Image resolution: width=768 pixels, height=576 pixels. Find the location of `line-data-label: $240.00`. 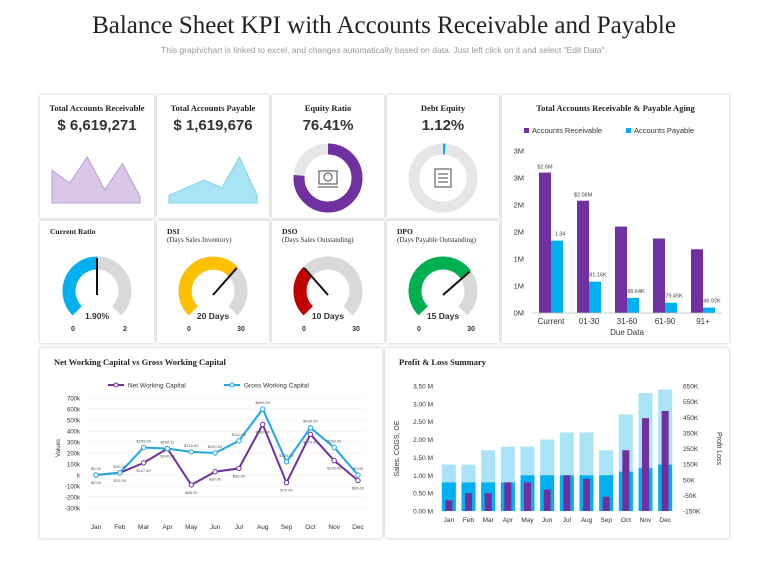

line-data-label: $240.00 is located at coordinates (167, 456).